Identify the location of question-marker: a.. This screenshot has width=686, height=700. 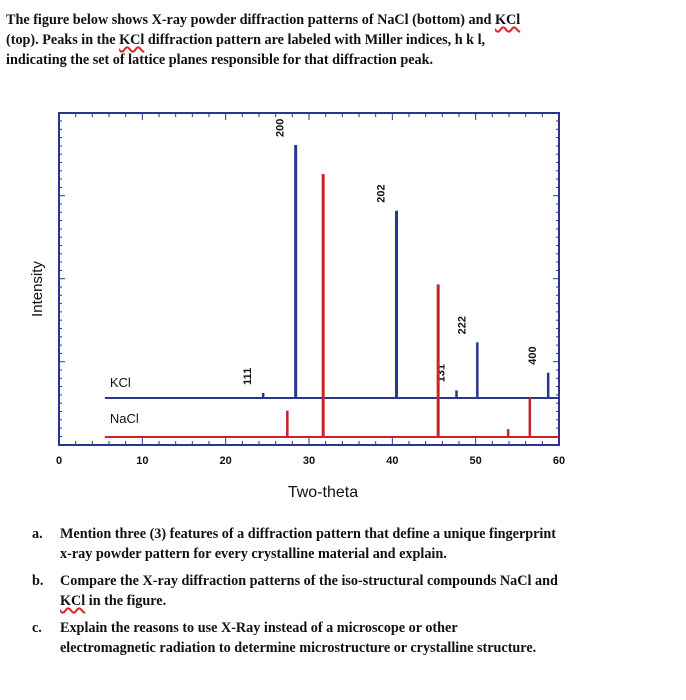
(37, 534).